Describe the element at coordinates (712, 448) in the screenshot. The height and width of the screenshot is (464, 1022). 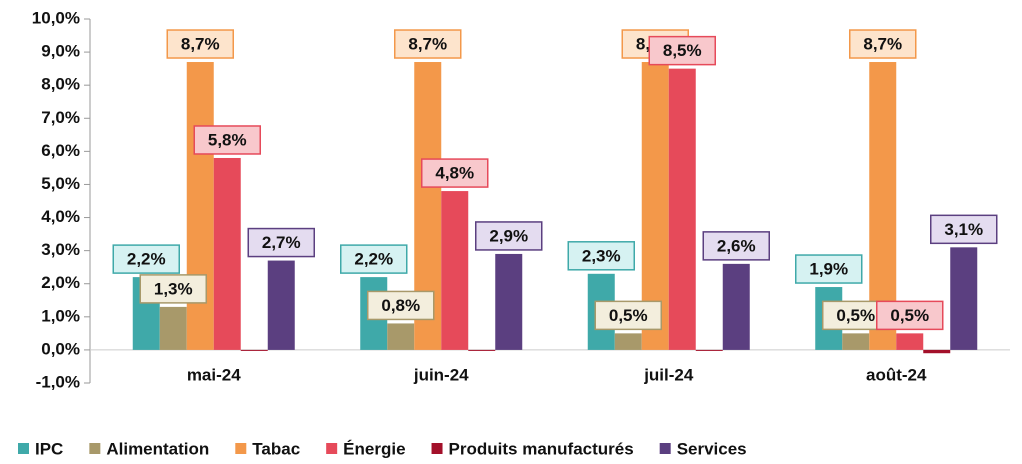
I see `legend-label: Services` at that location.